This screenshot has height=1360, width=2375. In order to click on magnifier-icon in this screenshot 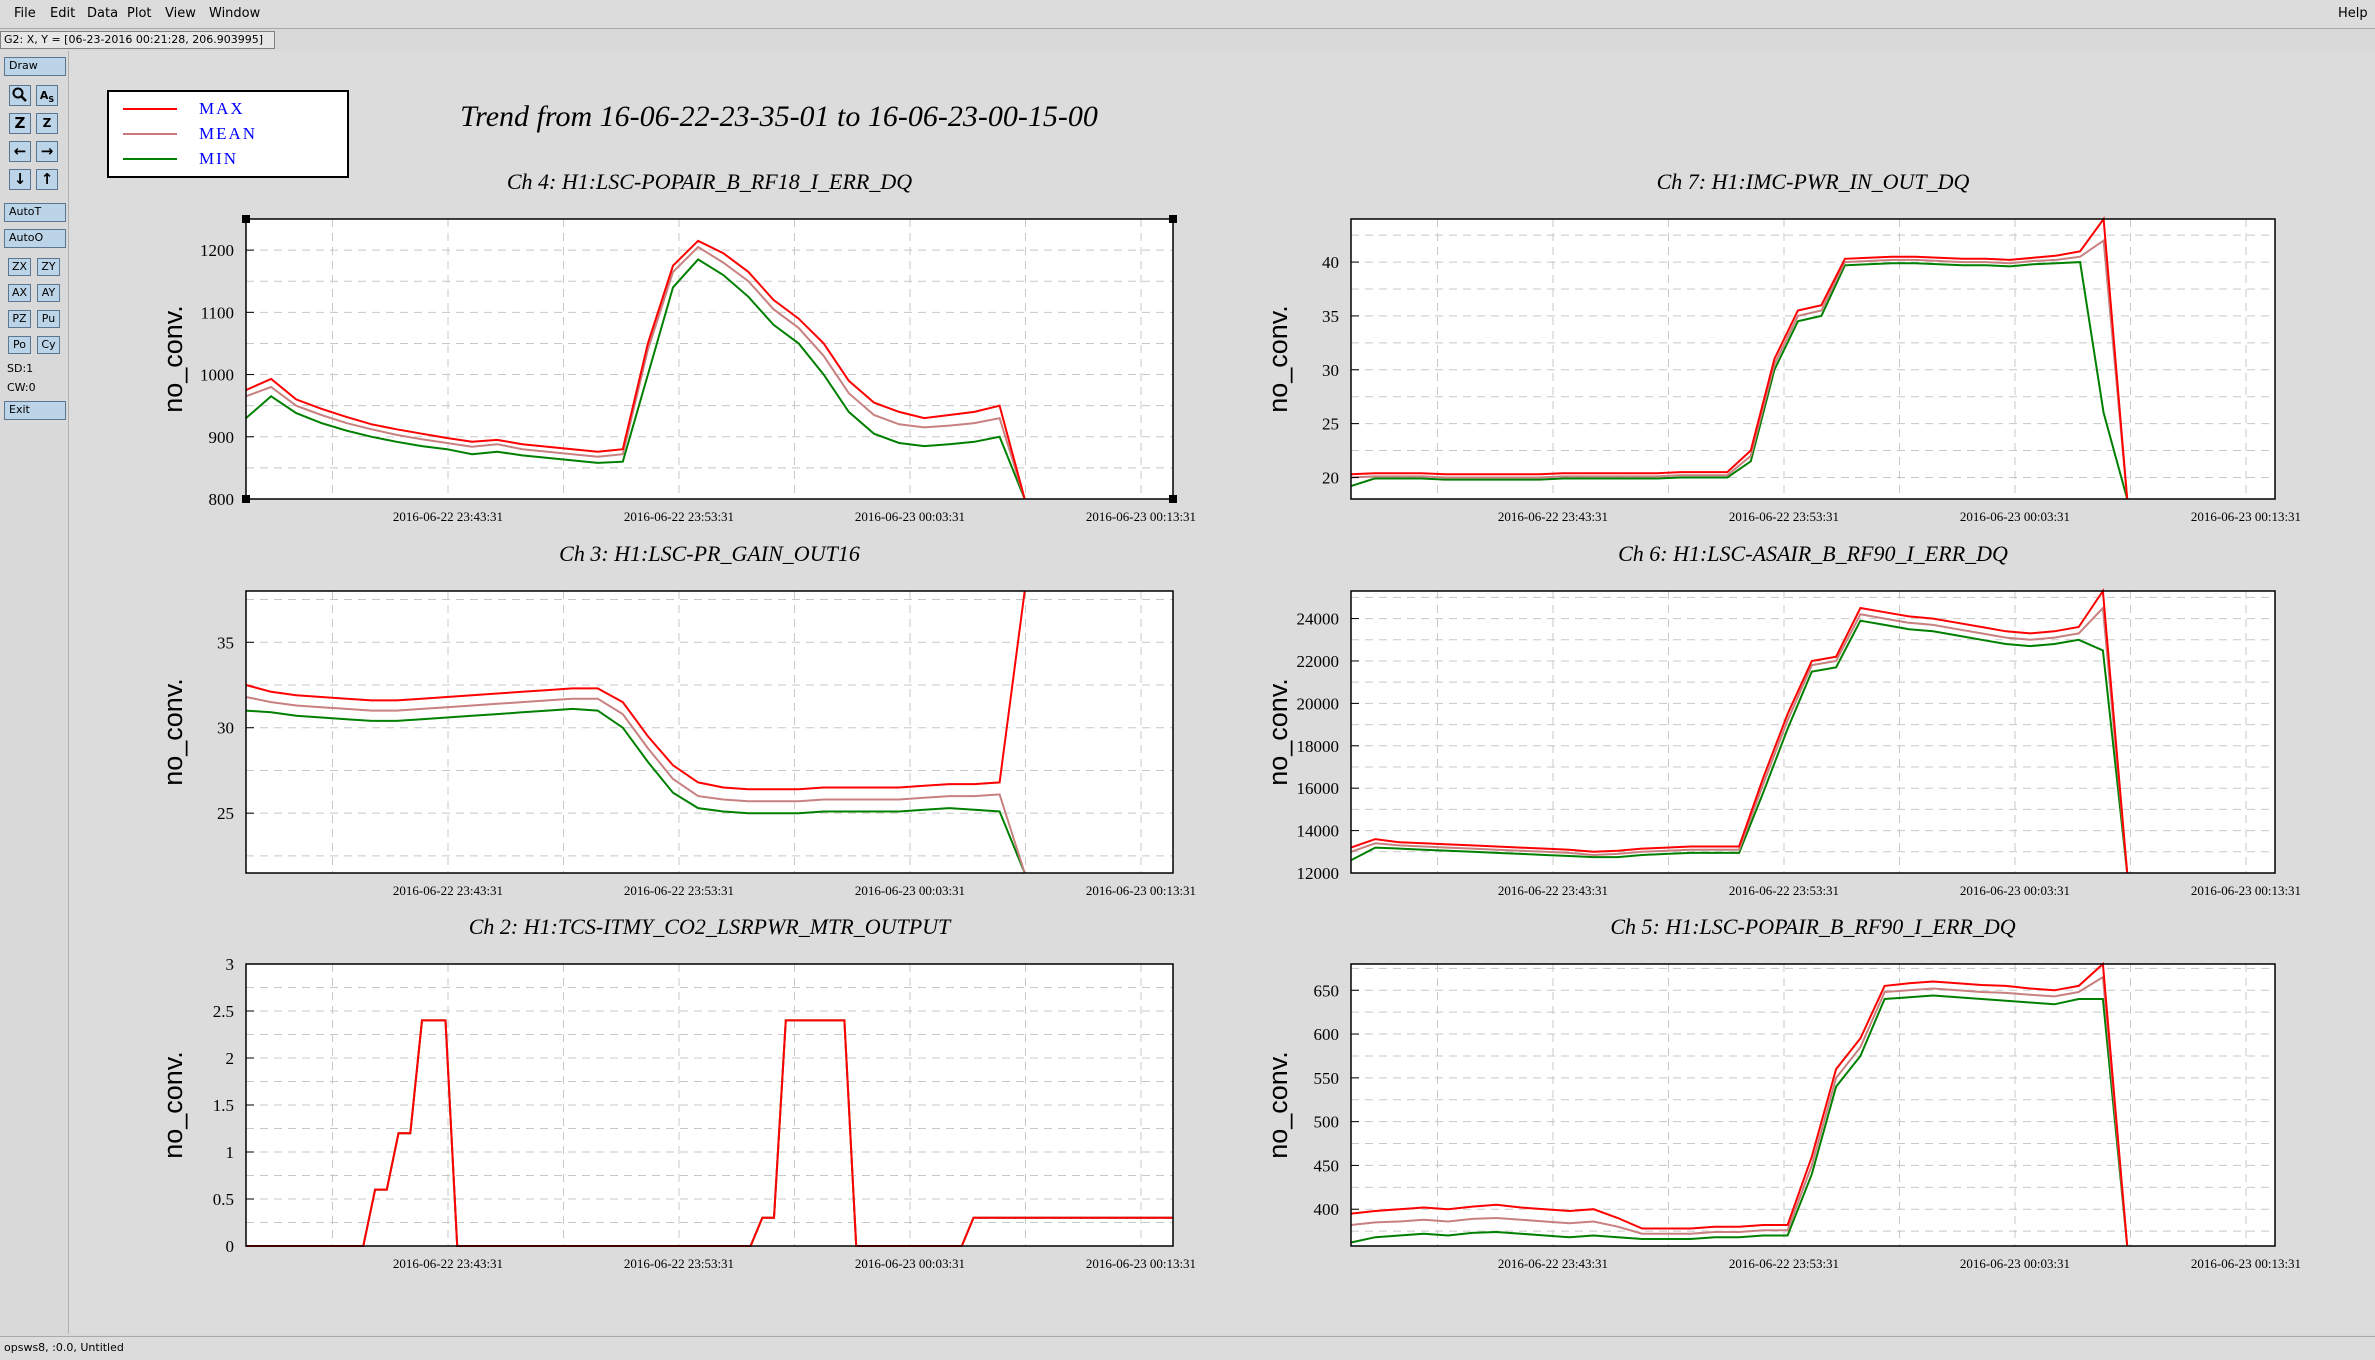, I will do `click(19, 94)`.